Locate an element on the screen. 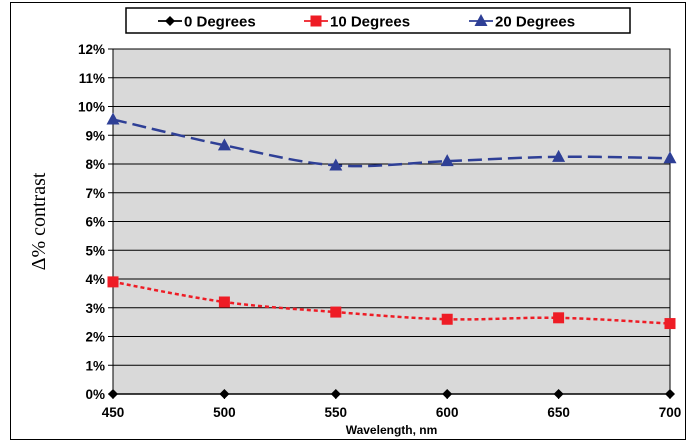 Image resolution: width=697 pixels, height=444 pixels. series-line-10-degrees is located at coordinates (391, 302).